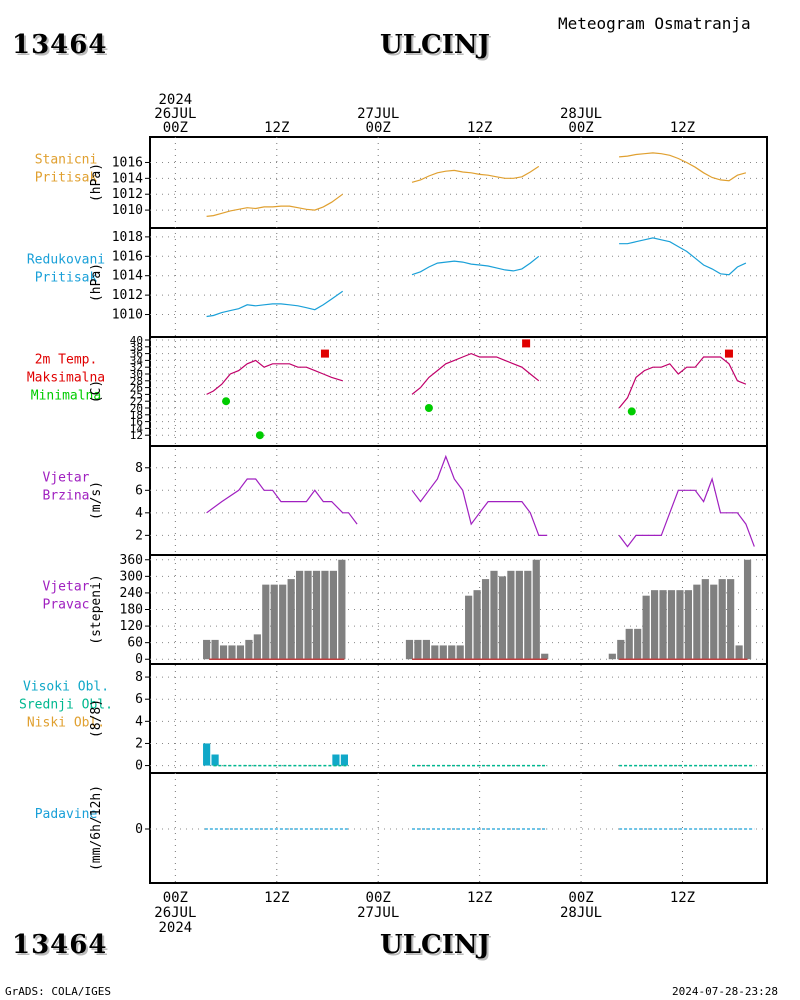  What do you see at coordinates (66, 478) in the screenshot?
I see `panel-label-vjetar_brzina: Vjetar` at bounding box center [66, 478].